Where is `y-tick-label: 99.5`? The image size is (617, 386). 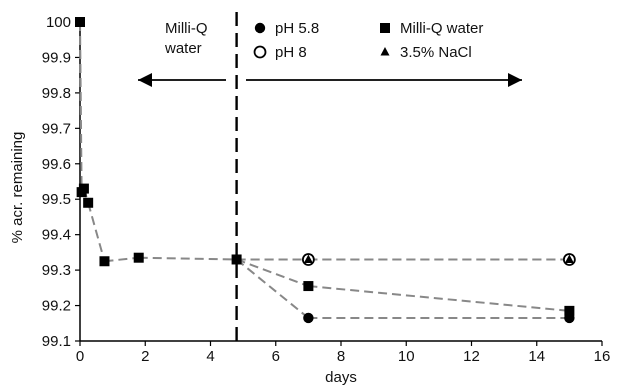
y-tick-label: 99.5 is located at coordinates (56, 199).